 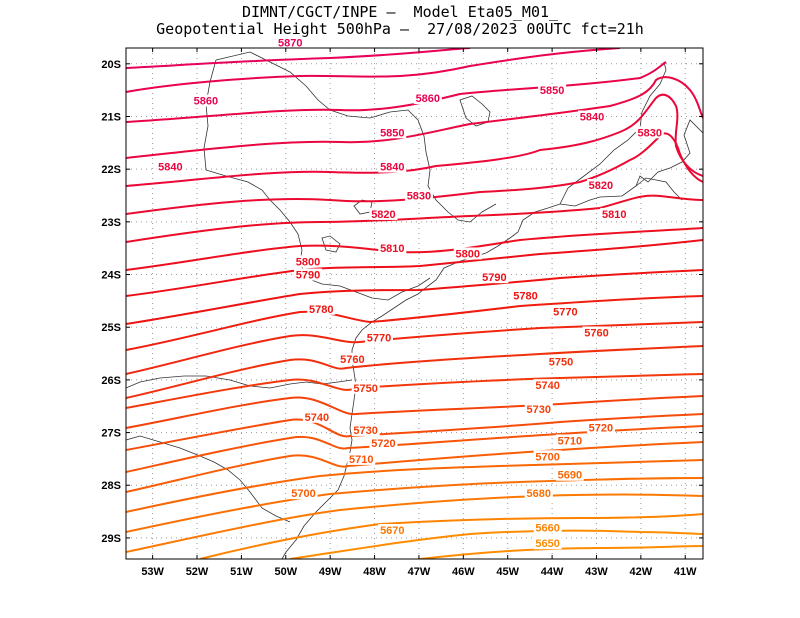 I want to click on contour-label: 5800, so click(x=468, y=254).